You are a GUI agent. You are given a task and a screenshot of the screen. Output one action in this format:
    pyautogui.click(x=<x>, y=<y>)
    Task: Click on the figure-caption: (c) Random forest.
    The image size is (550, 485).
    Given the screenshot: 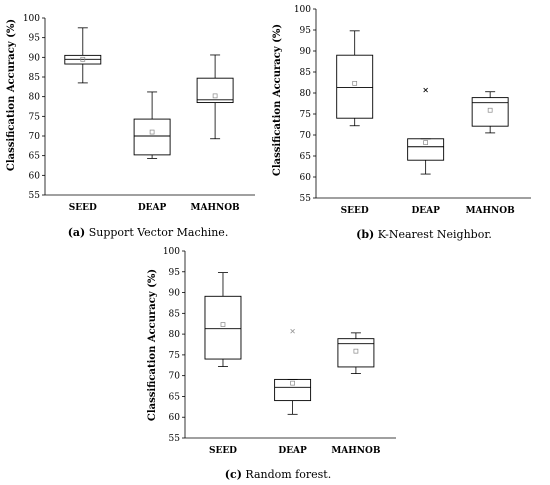 What is the action you would take?
    pyautogui.click(x=278, y=474)
    